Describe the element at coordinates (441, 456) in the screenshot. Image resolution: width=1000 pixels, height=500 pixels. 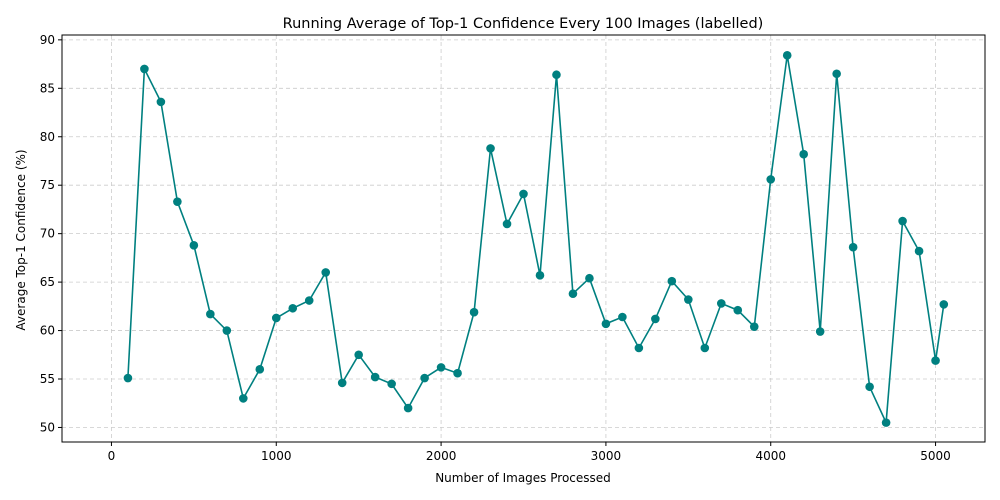
I see `x-tick-label: 2000` at that location.